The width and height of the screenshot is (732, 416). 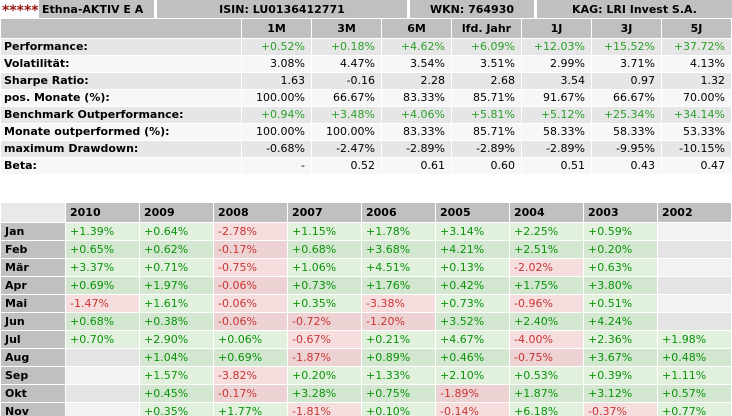 I want to click on monthly-value-cell: +0.75%, so click(x=398, y=393).